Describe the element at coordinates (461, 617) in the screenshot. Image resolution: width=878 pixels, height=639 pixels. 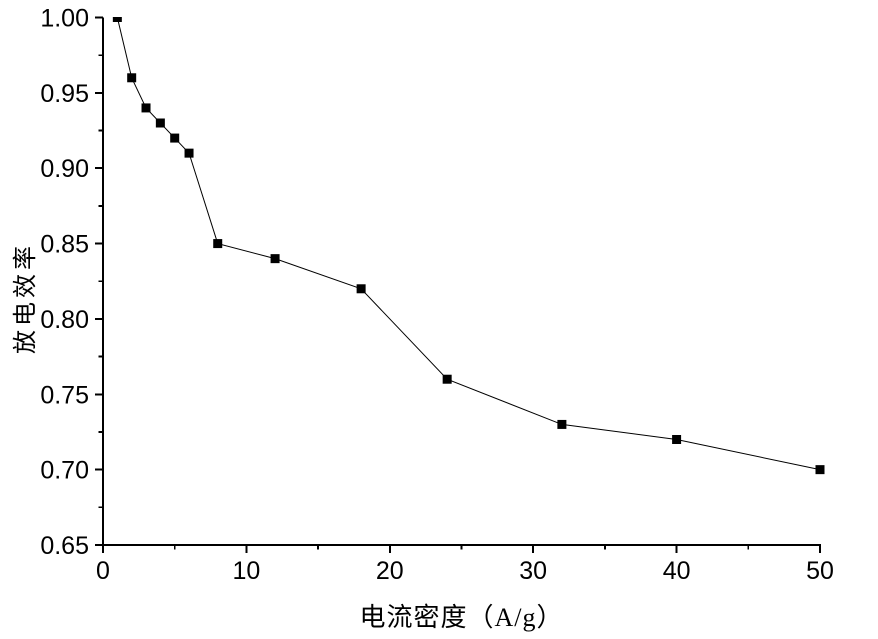
I see `x-axis-title: 电流密度（A/g）` at that location.